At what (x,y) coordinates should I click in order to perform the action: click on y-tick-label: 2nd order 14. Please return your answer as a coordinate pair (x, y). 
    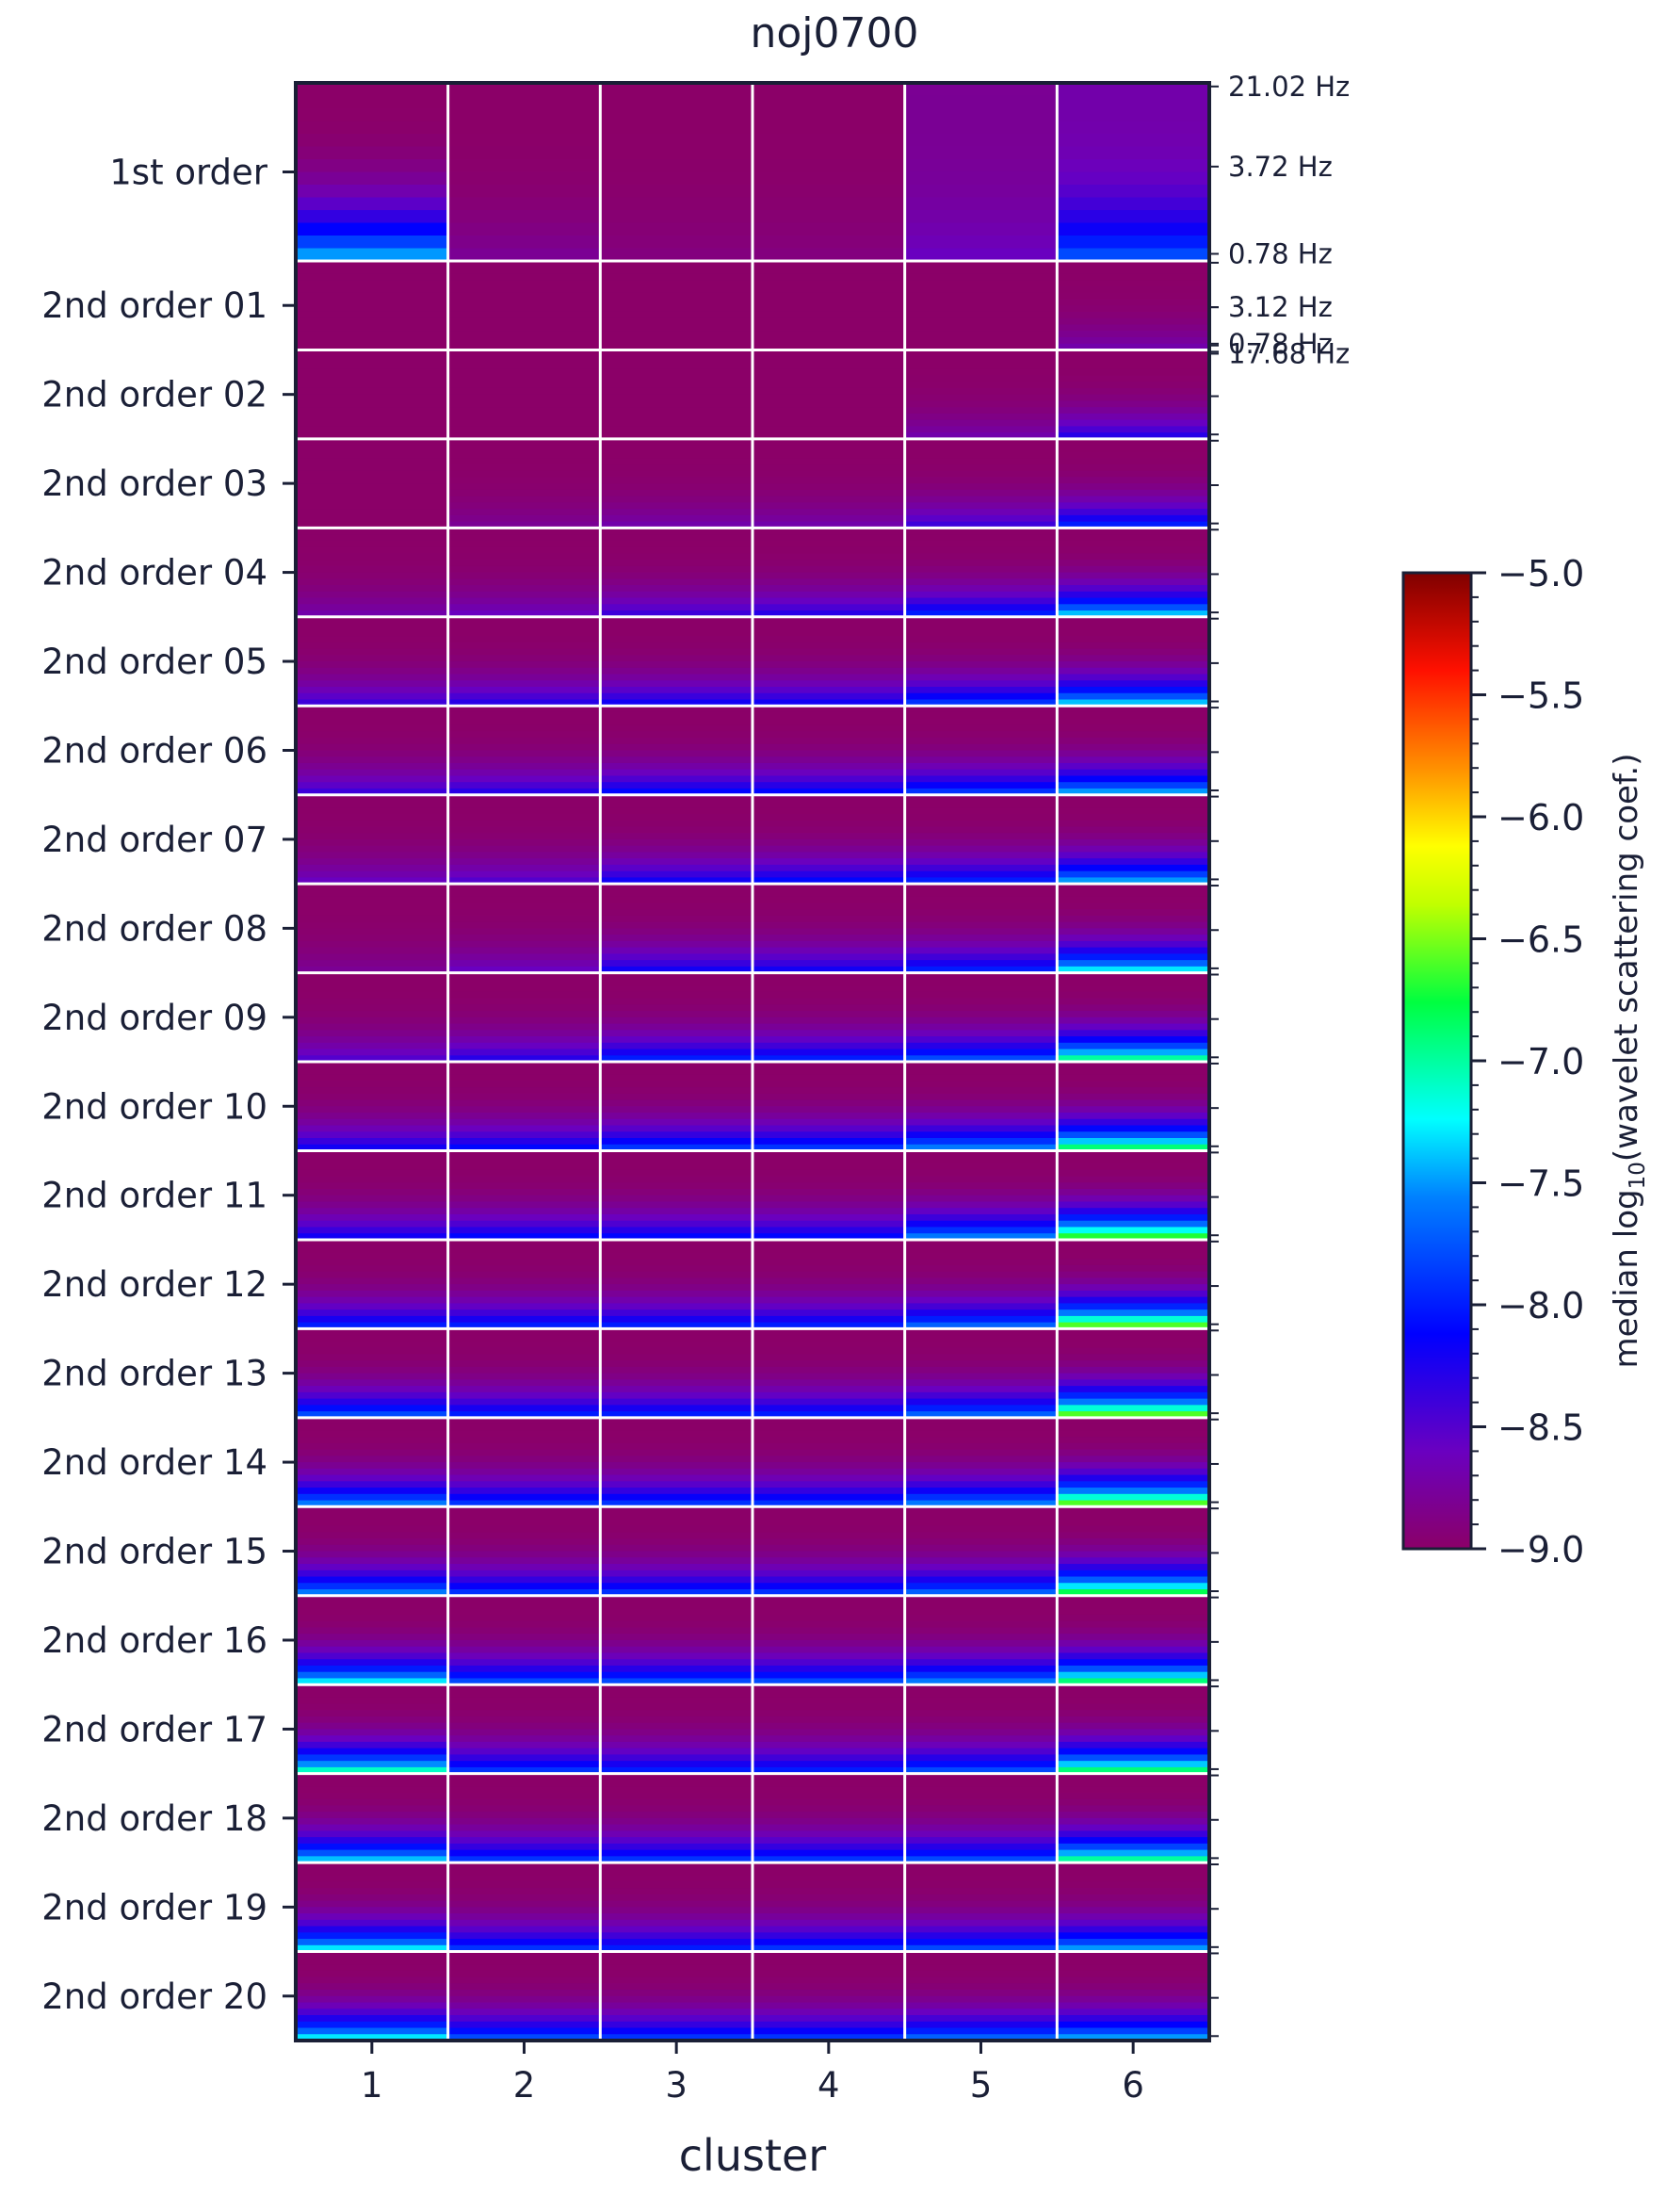
    Looking at the image, I should click on (154, 1462).